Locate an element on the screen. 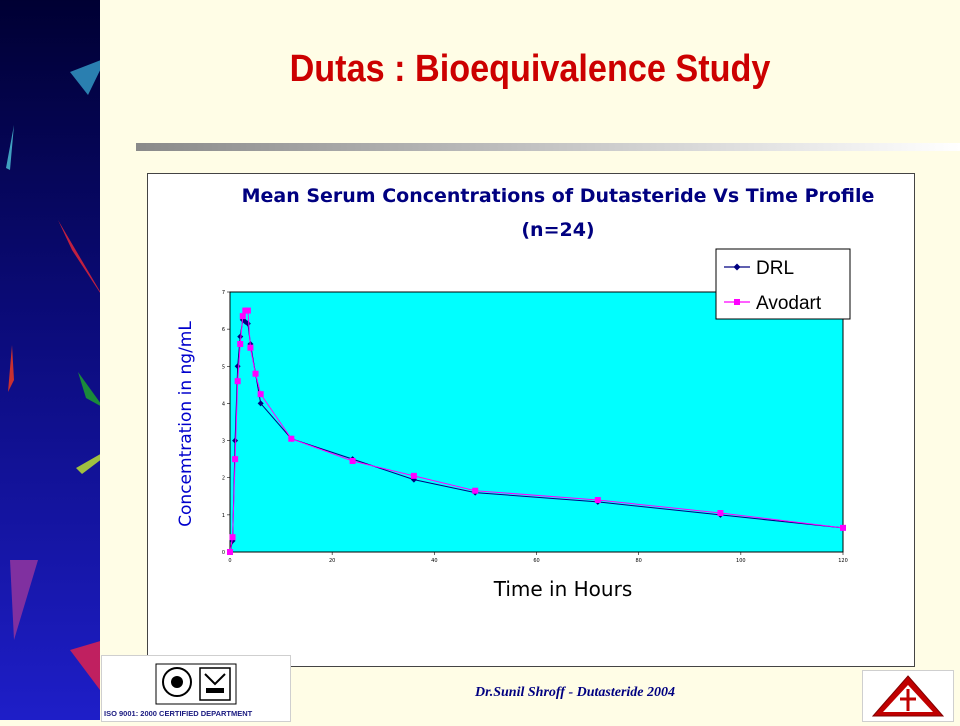  y-tick-label: 1 is located at coordinates (223, 516).